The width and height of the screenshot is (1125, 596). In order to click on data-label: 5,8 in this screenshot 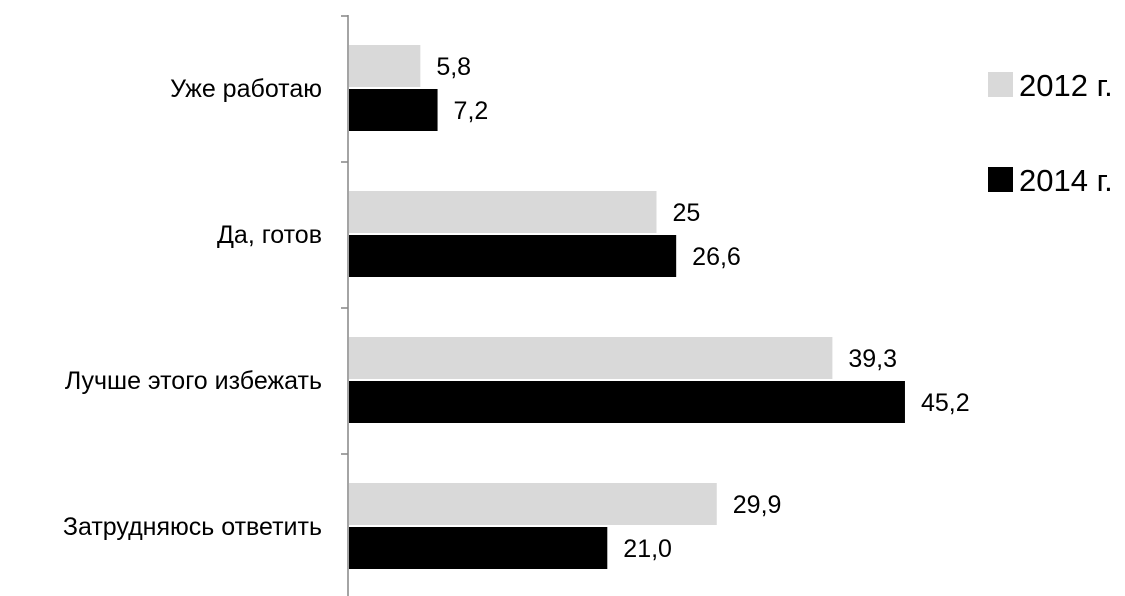, I will do `click(453, 67)`.